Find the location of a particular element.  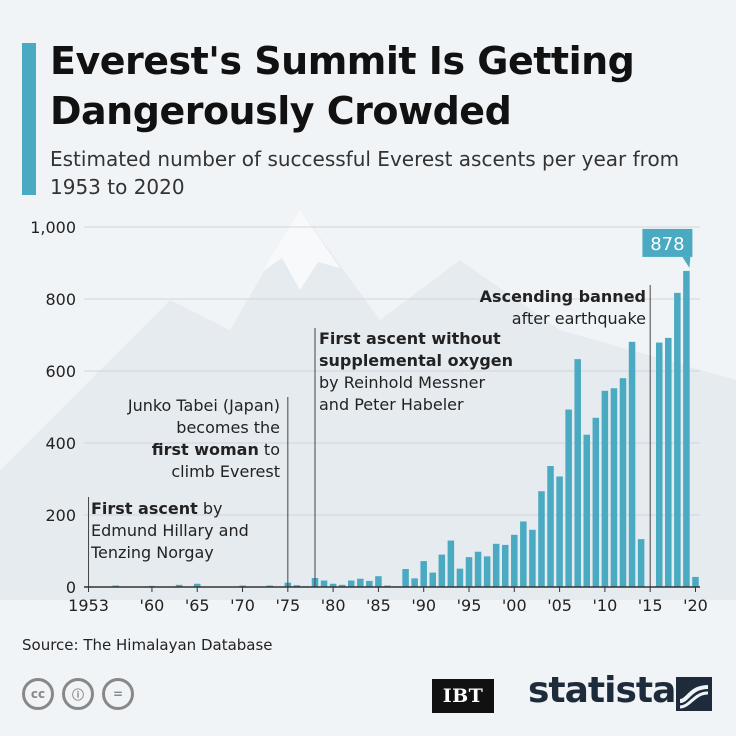

annotation-text: and Peter Habeler is located at coordinates (391, 404).